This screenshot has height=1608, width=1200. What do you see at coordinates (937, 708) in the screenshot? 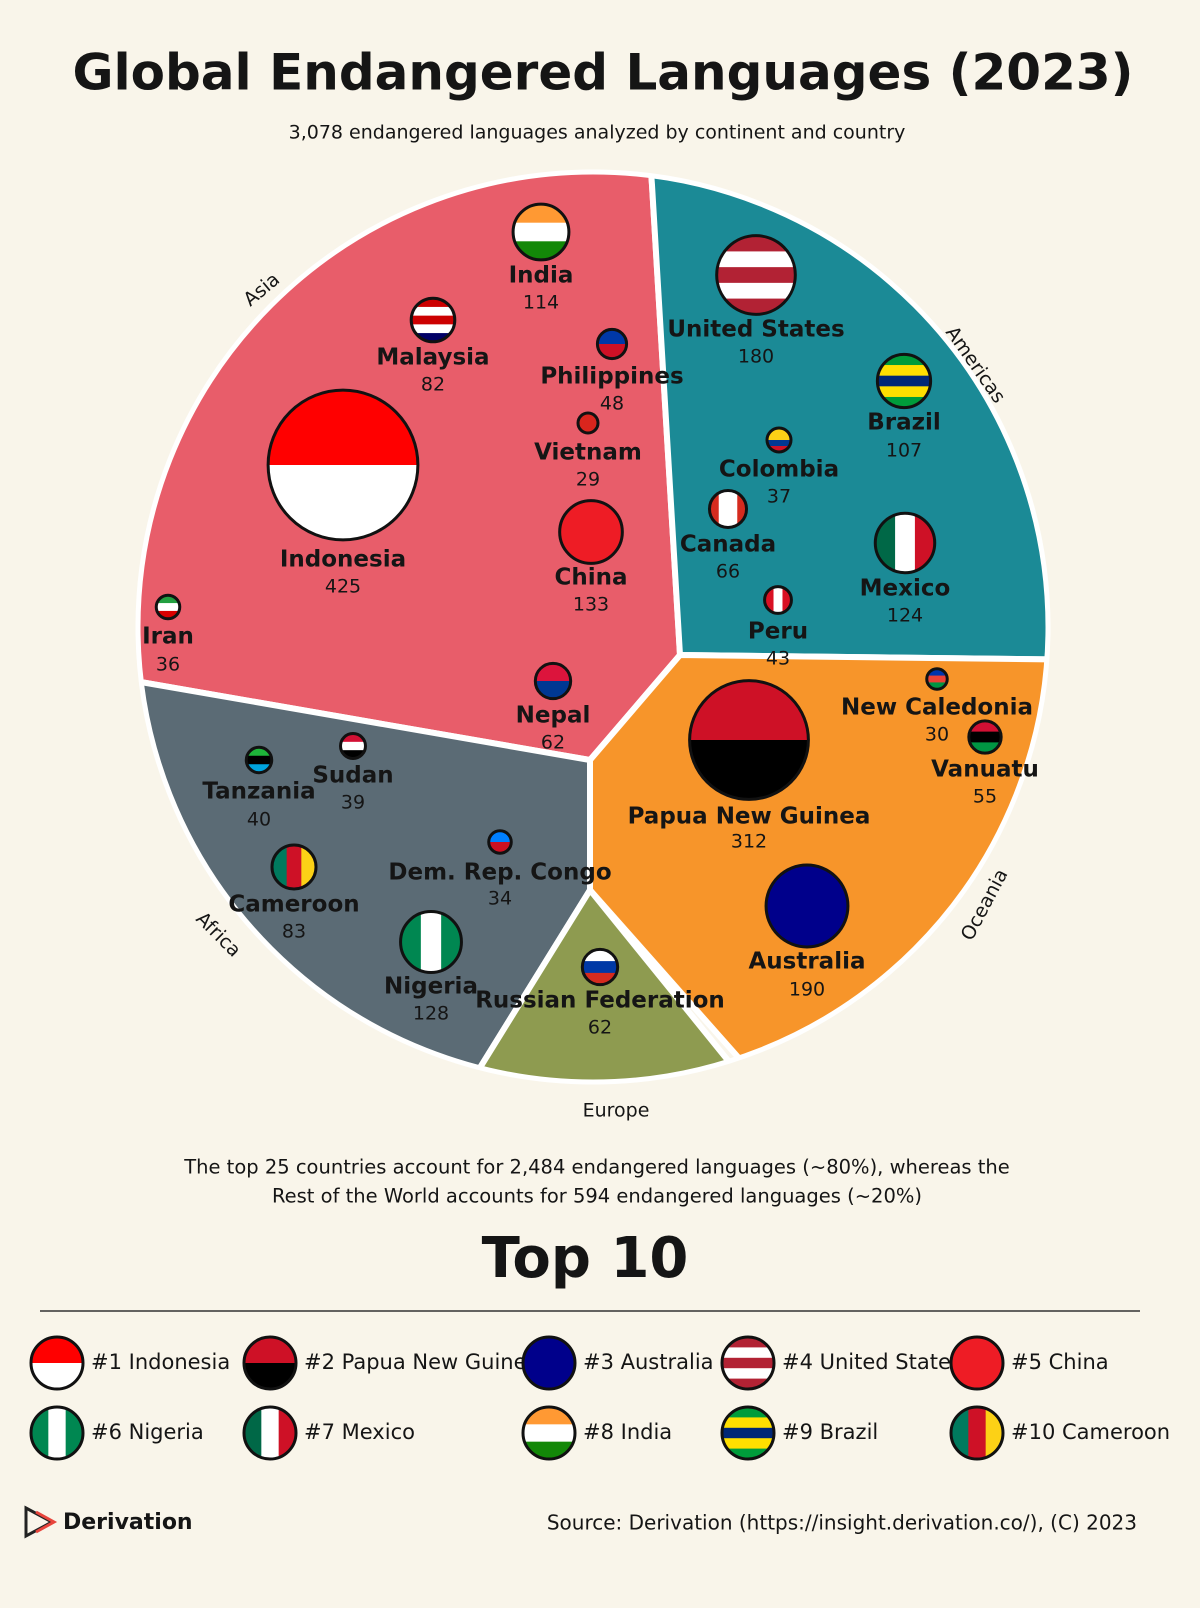
I see `country-name: New Caledonia` at bounding box center [937, 708].